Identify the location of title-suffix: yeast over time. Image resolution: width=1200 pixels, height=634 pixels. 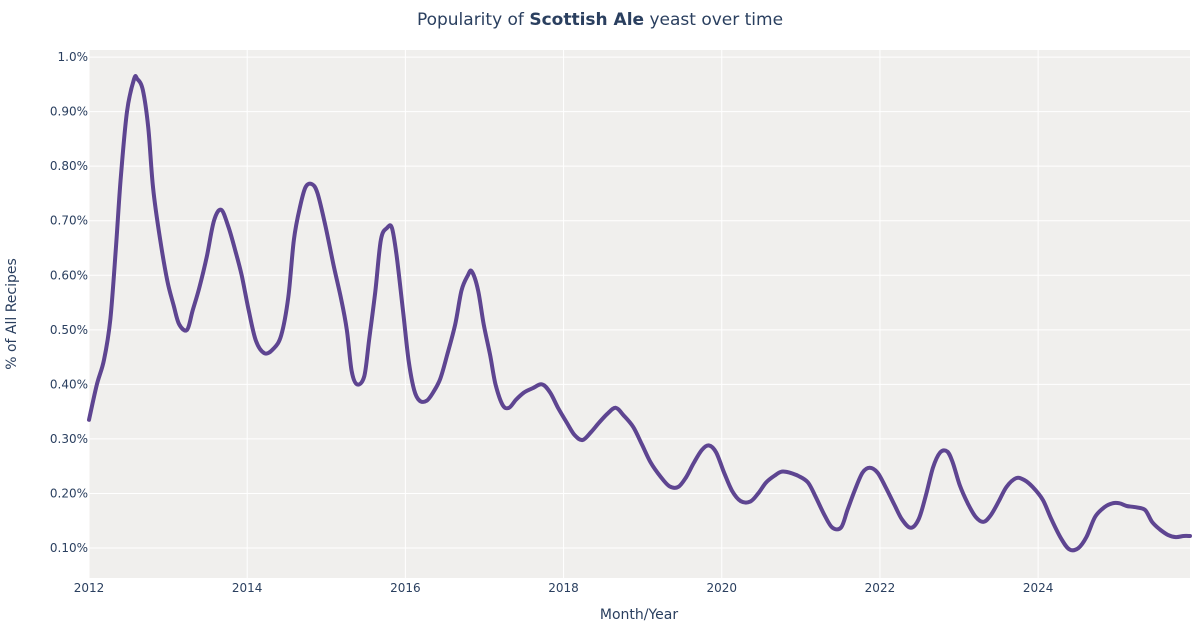
(713, 20).